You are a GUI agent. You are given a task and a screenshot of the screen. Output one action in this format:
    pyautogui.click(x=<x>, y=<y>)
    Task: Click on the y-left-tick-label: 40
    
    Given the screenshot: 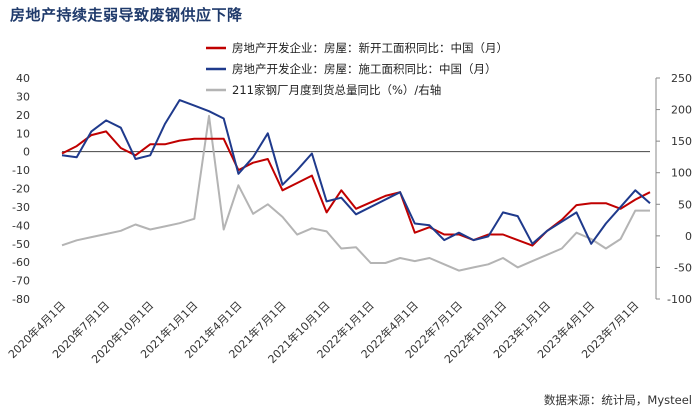 What is the action you would take?
    pyautogui.click(x=23, y=78)
    